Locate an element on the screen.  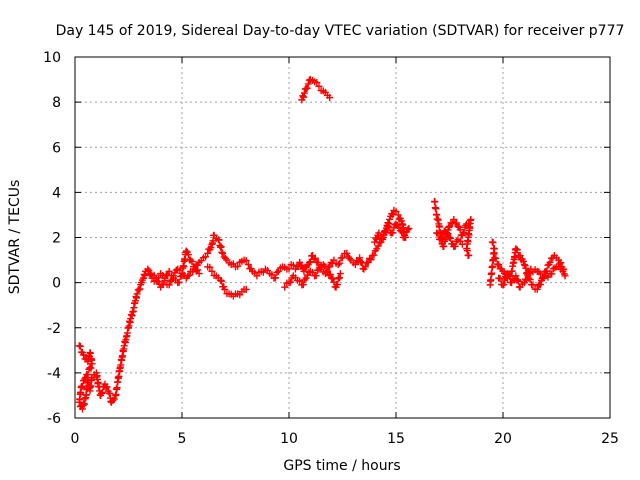
y-tick-label: 6 is located at coordinates (56, 148).